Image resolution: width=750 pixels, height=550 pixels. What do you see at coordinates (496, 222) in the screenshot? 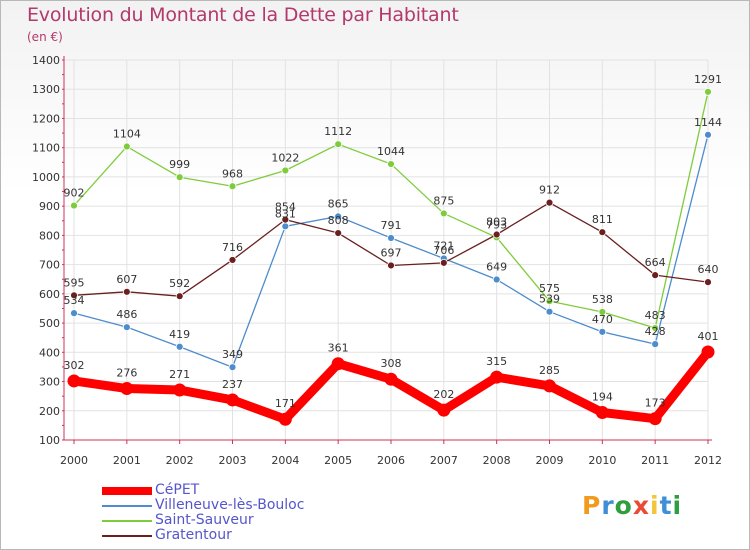
I see `data-label: 803` at bounding box center [496, 222].